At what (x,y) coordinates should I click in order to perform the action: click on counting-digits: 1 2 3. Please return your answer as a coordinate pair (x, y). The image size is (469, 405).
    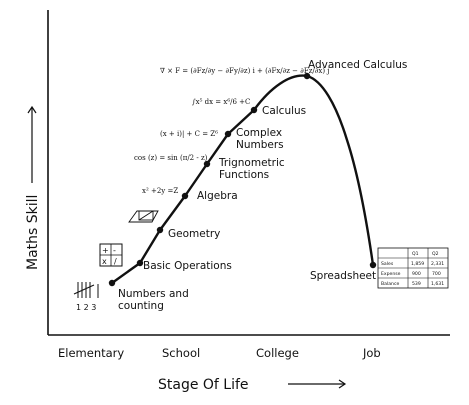
    Looking at the image, I should click on (86, 307).